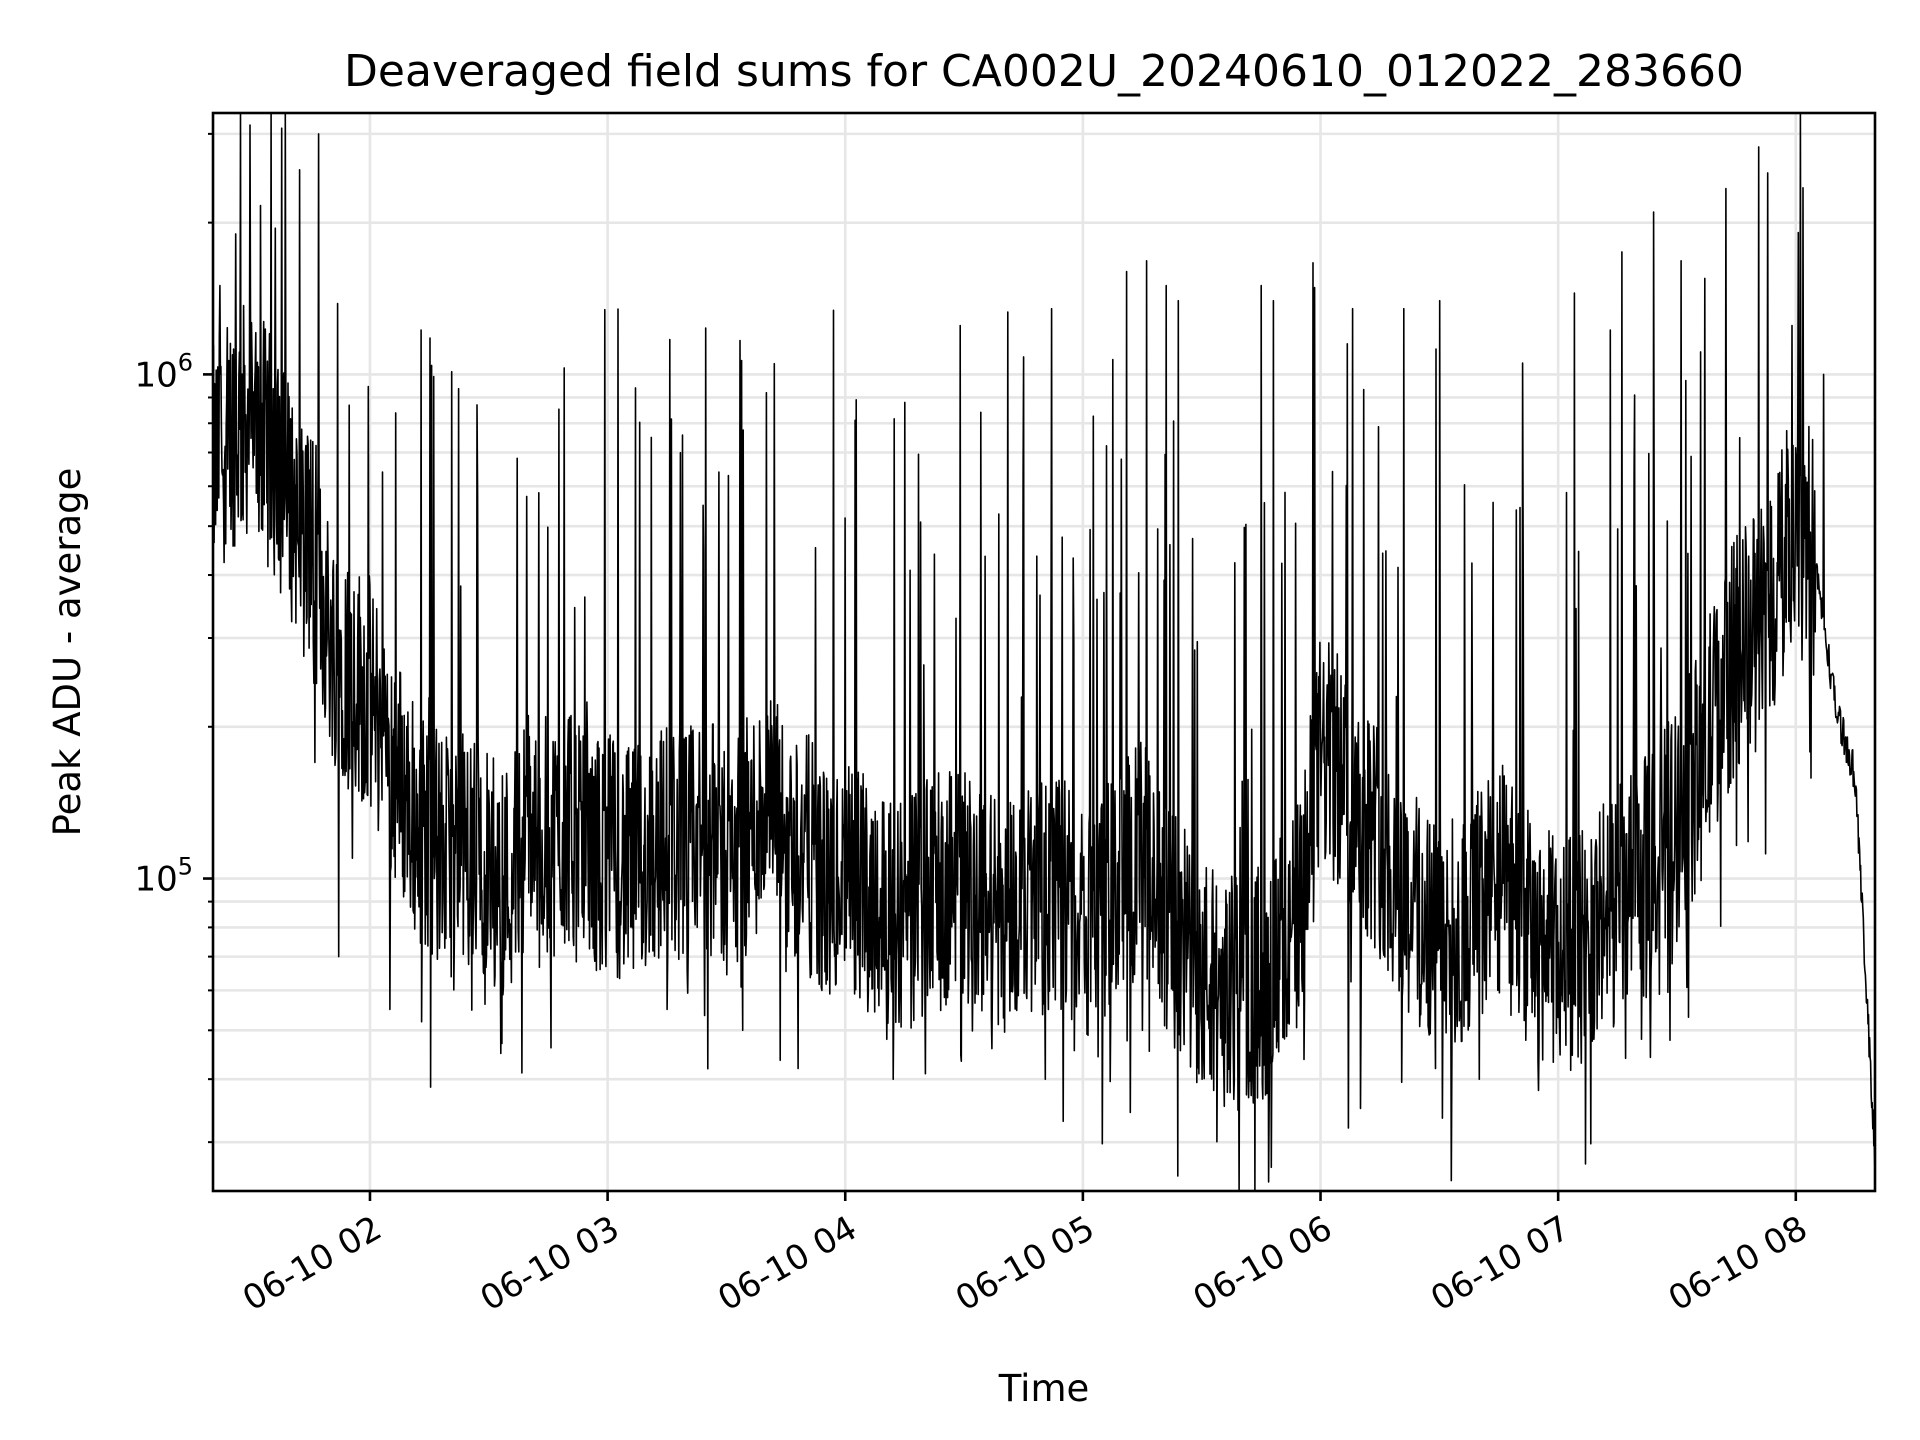 Image resolution: width=1920 pixels, height=1440 pixels. I want to click on y-axis-label: Peak ADU - average, so click(67, 652).